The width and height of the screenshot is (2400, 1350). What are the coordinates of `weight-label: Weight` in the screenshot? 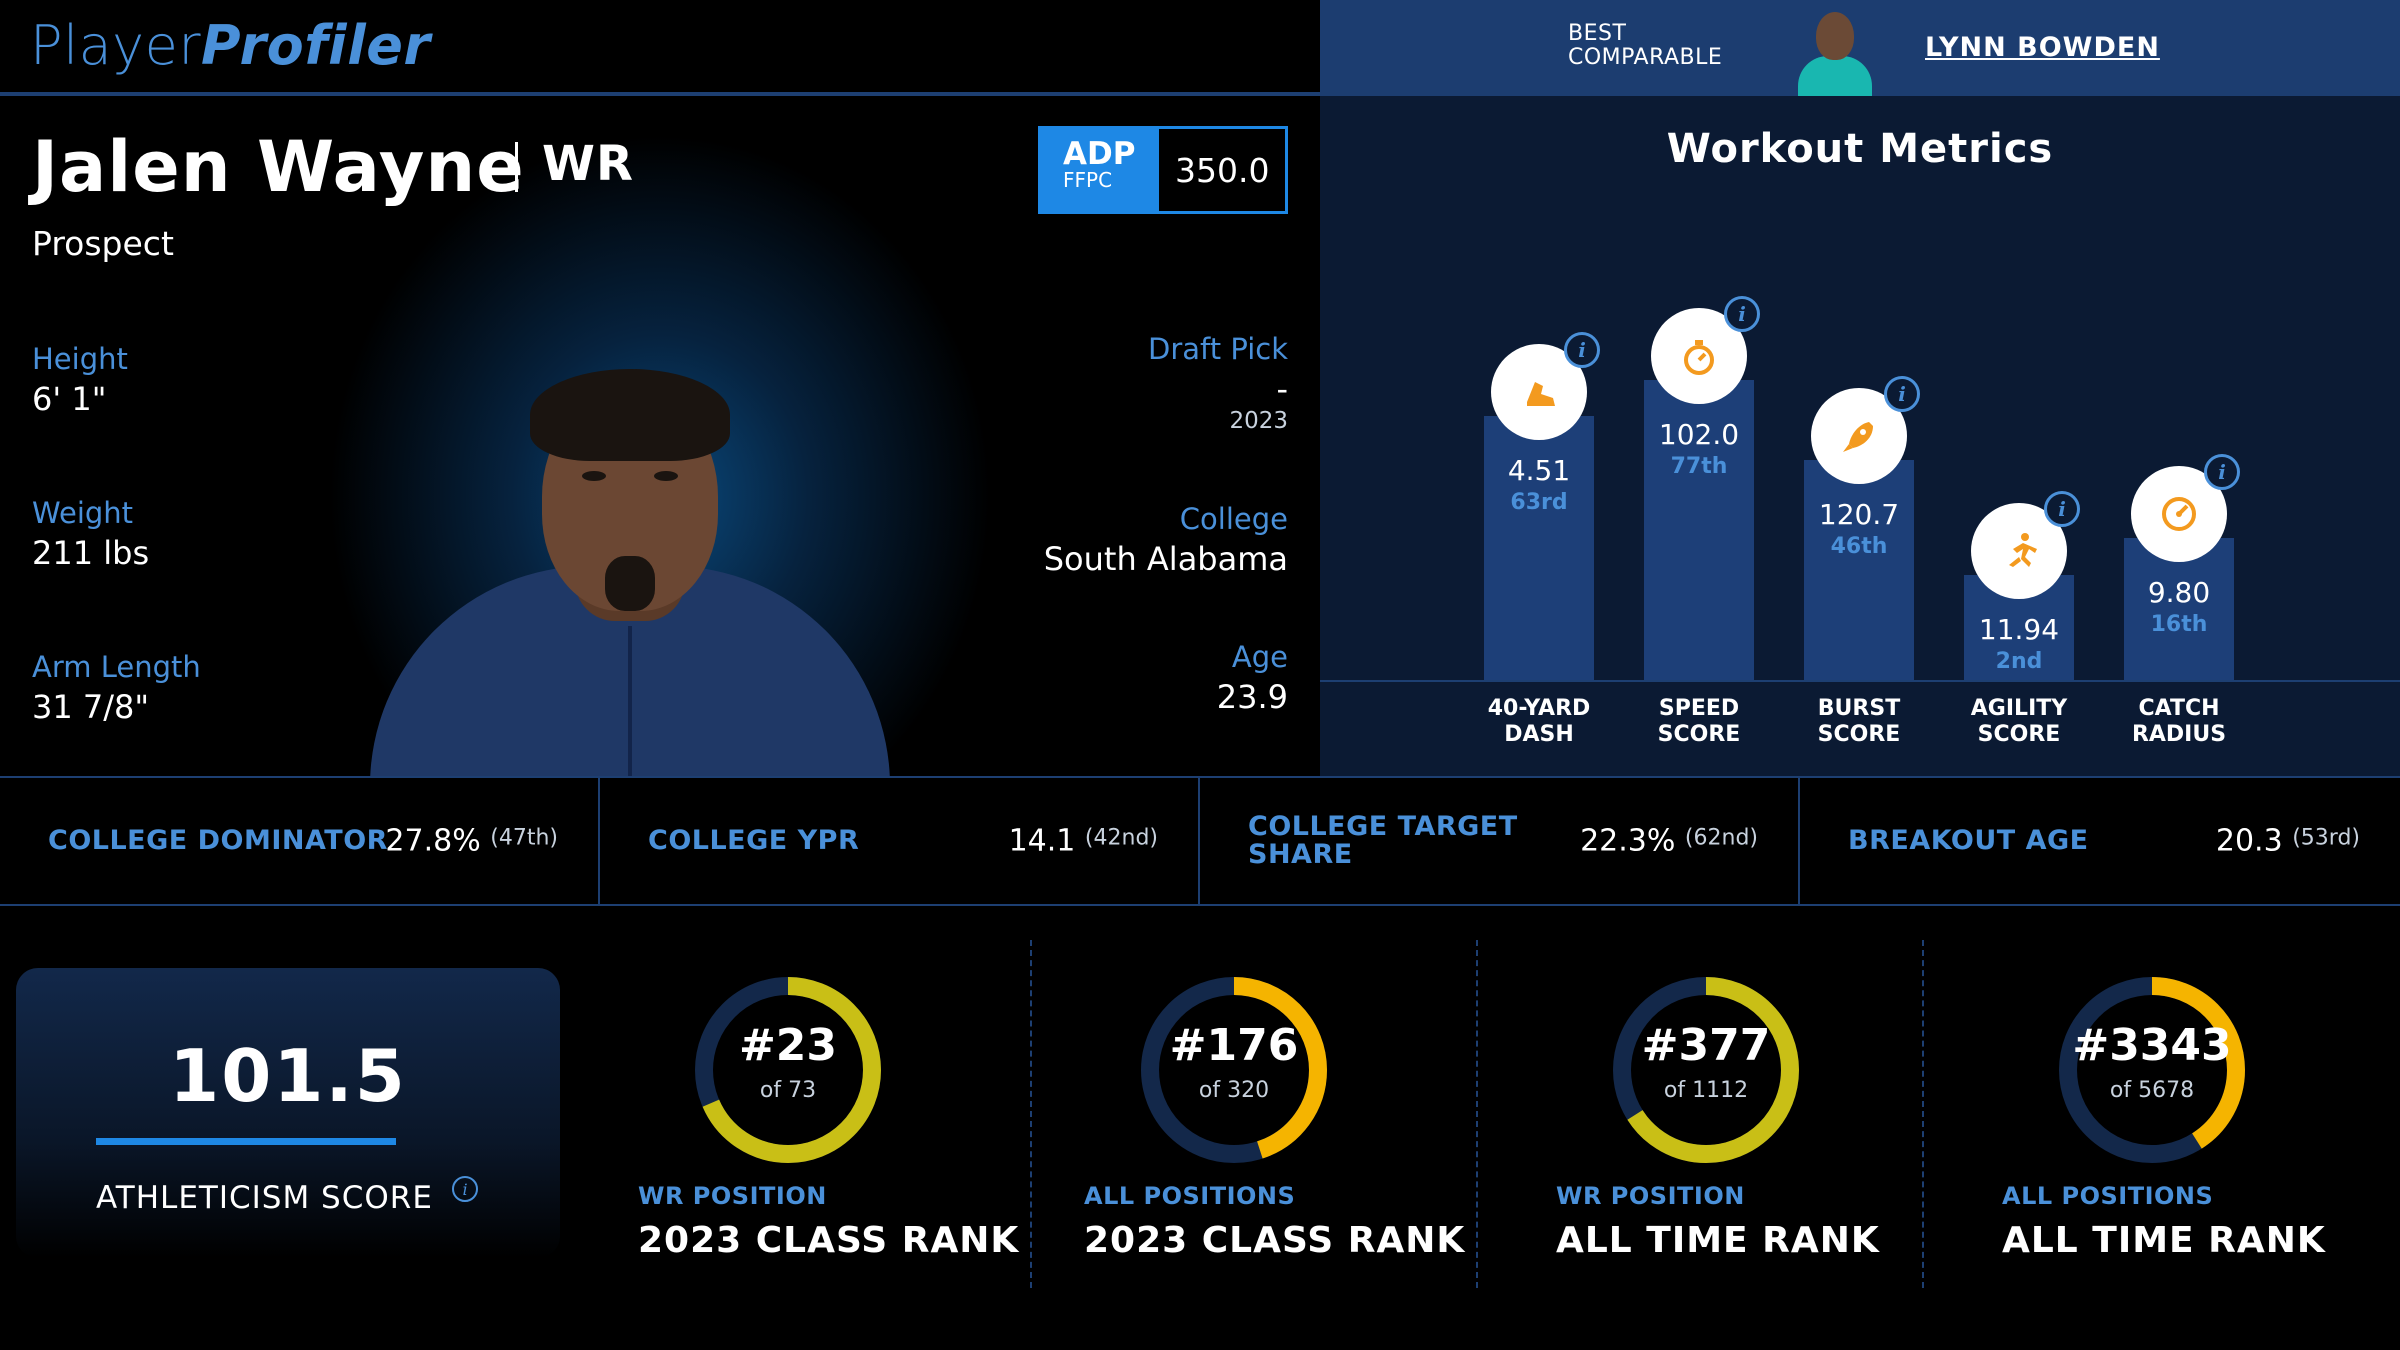 It's located at (83, 513).